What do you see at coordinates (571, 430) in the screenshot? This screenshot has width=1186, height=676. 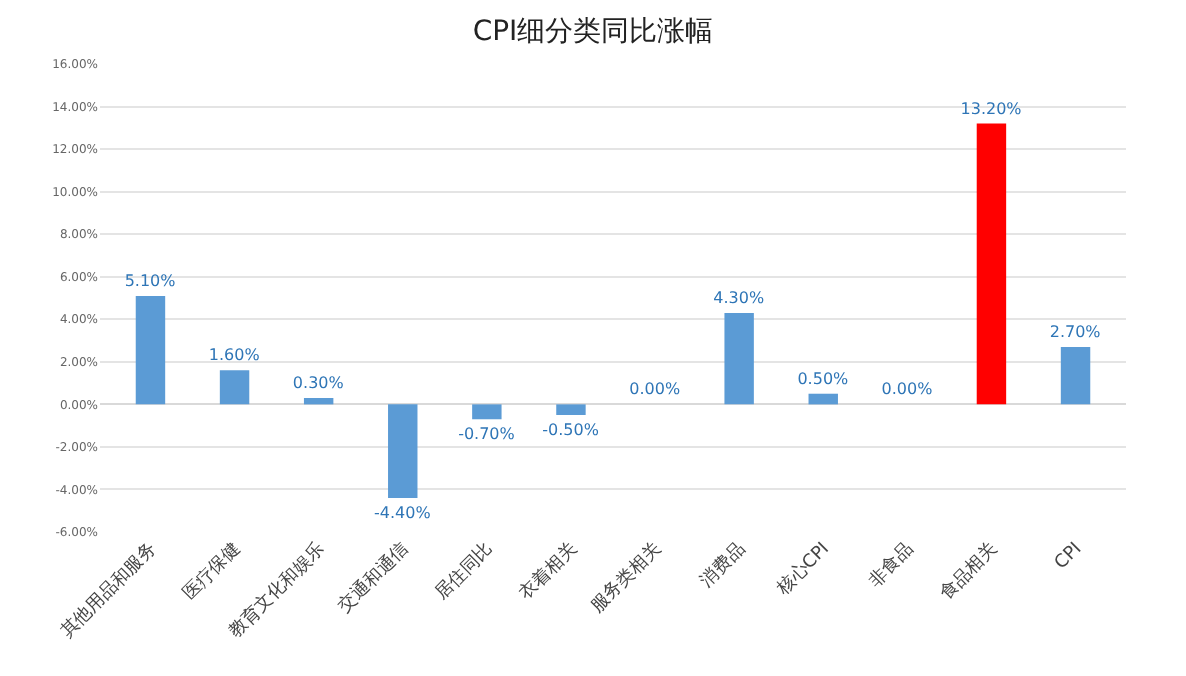 I see `data-label: -0.50%` at bounding box center [571, 430].